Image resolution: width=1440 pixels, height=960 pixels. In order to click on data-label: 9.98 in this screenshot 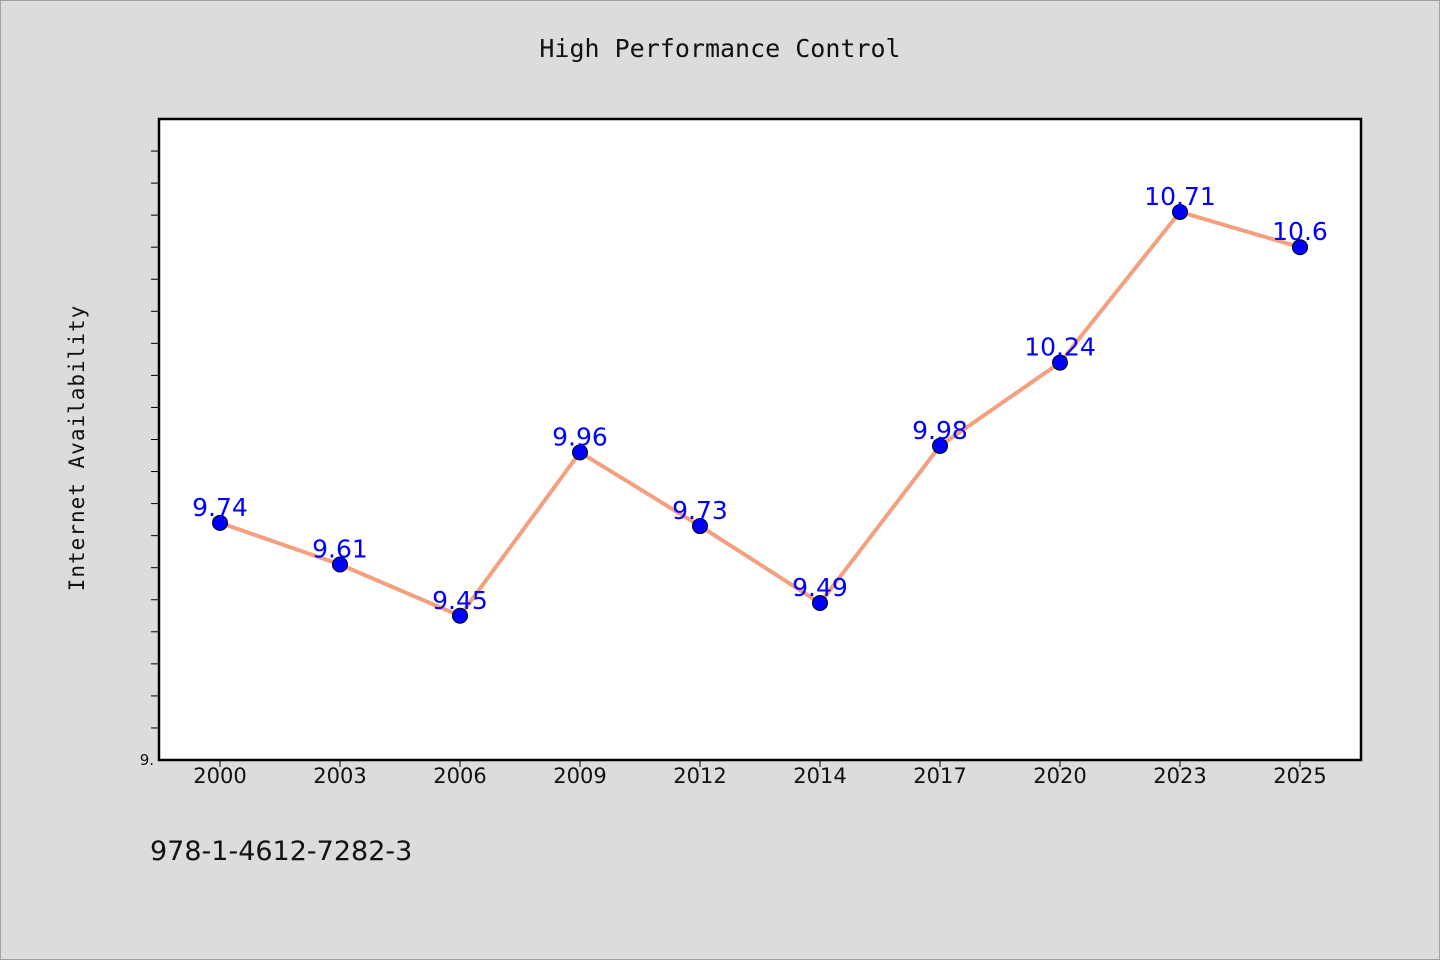, I will do `click(940, 430)`.